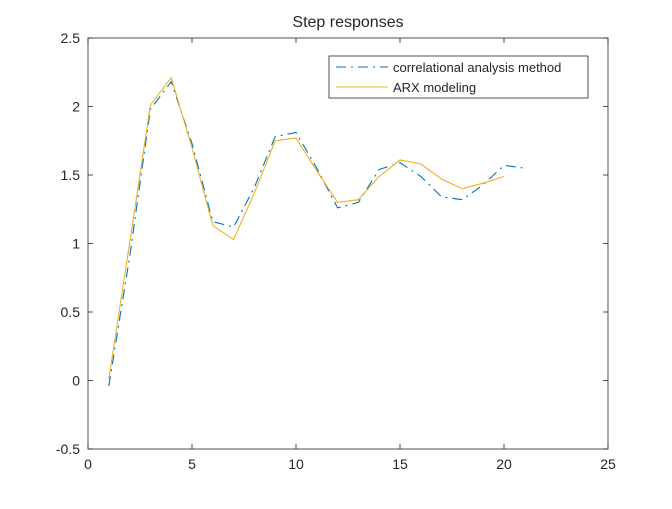 Image resolution: width=672 pixels, height=509 pixels. I want to click on y-tick-label: 2, so click(76, 107).